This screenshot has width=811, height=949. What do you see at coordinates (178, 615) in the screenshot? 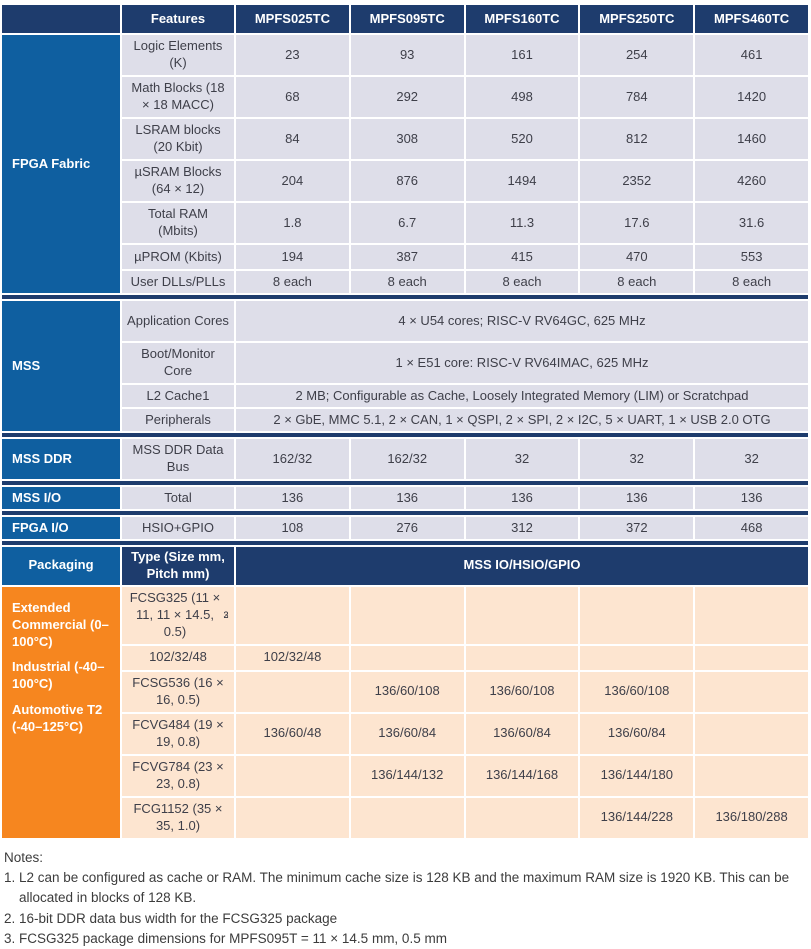
I see `package-type-cell: FCSG325 (11 × 11, 11 × 14.5, 0.5) 2 3` at bounding box center [178, 615].